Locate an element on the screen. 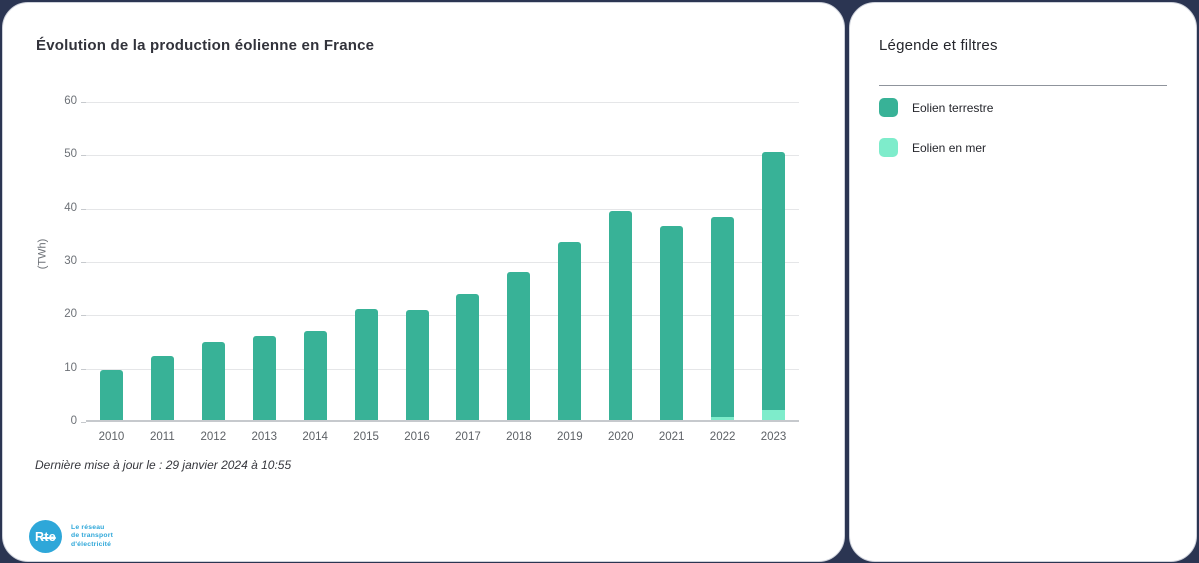 The image size is (1199, 563). x-tick-label-2010: 2010 is located at coordinates (111, 437).